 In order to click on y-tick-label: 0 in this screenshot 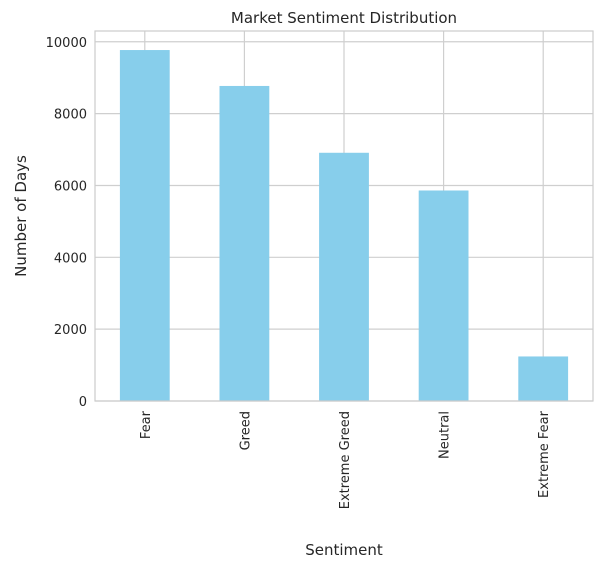, I will do `click(83, 402)`.